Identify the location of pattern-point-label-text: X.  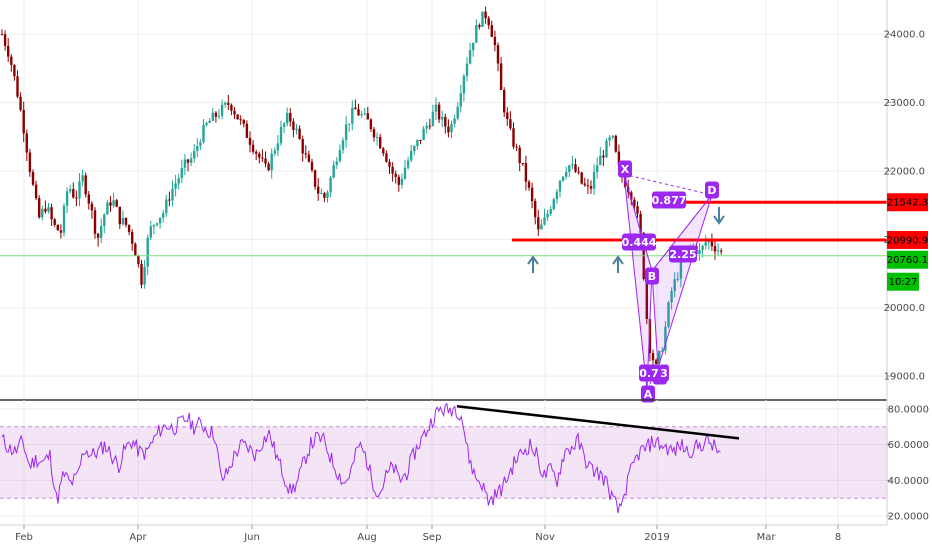
(625, 169).